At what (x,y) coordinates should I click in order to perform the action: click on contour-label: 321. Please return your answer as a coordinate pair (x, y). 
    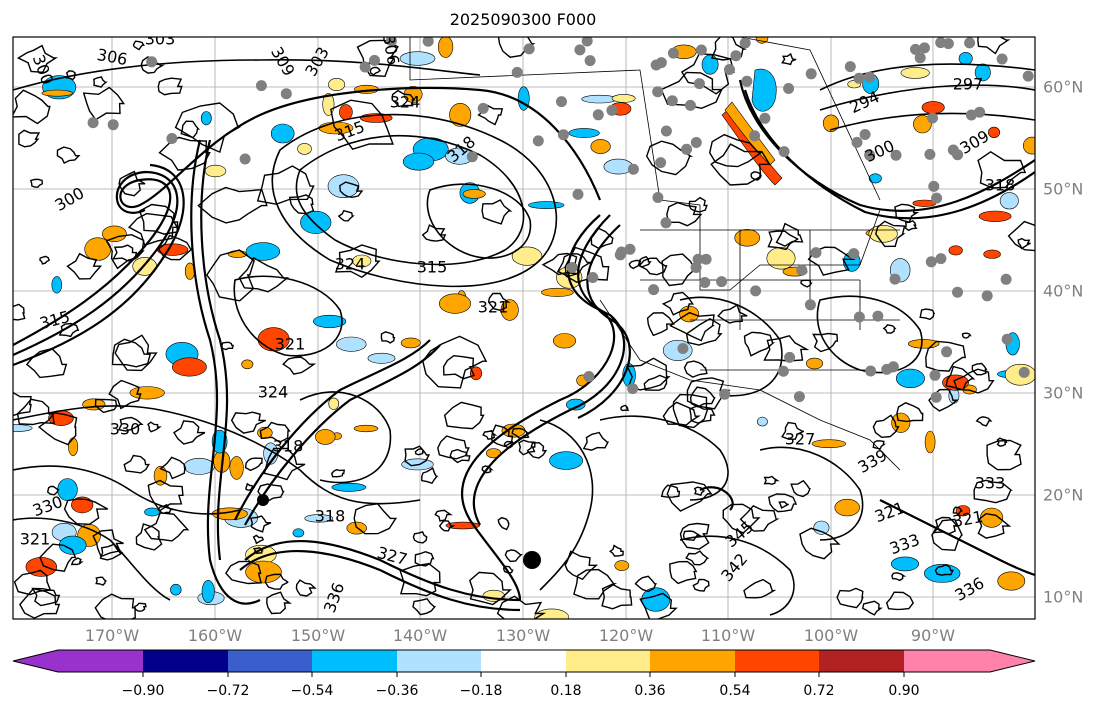
    Looking at the image, I should click on (493, 307).